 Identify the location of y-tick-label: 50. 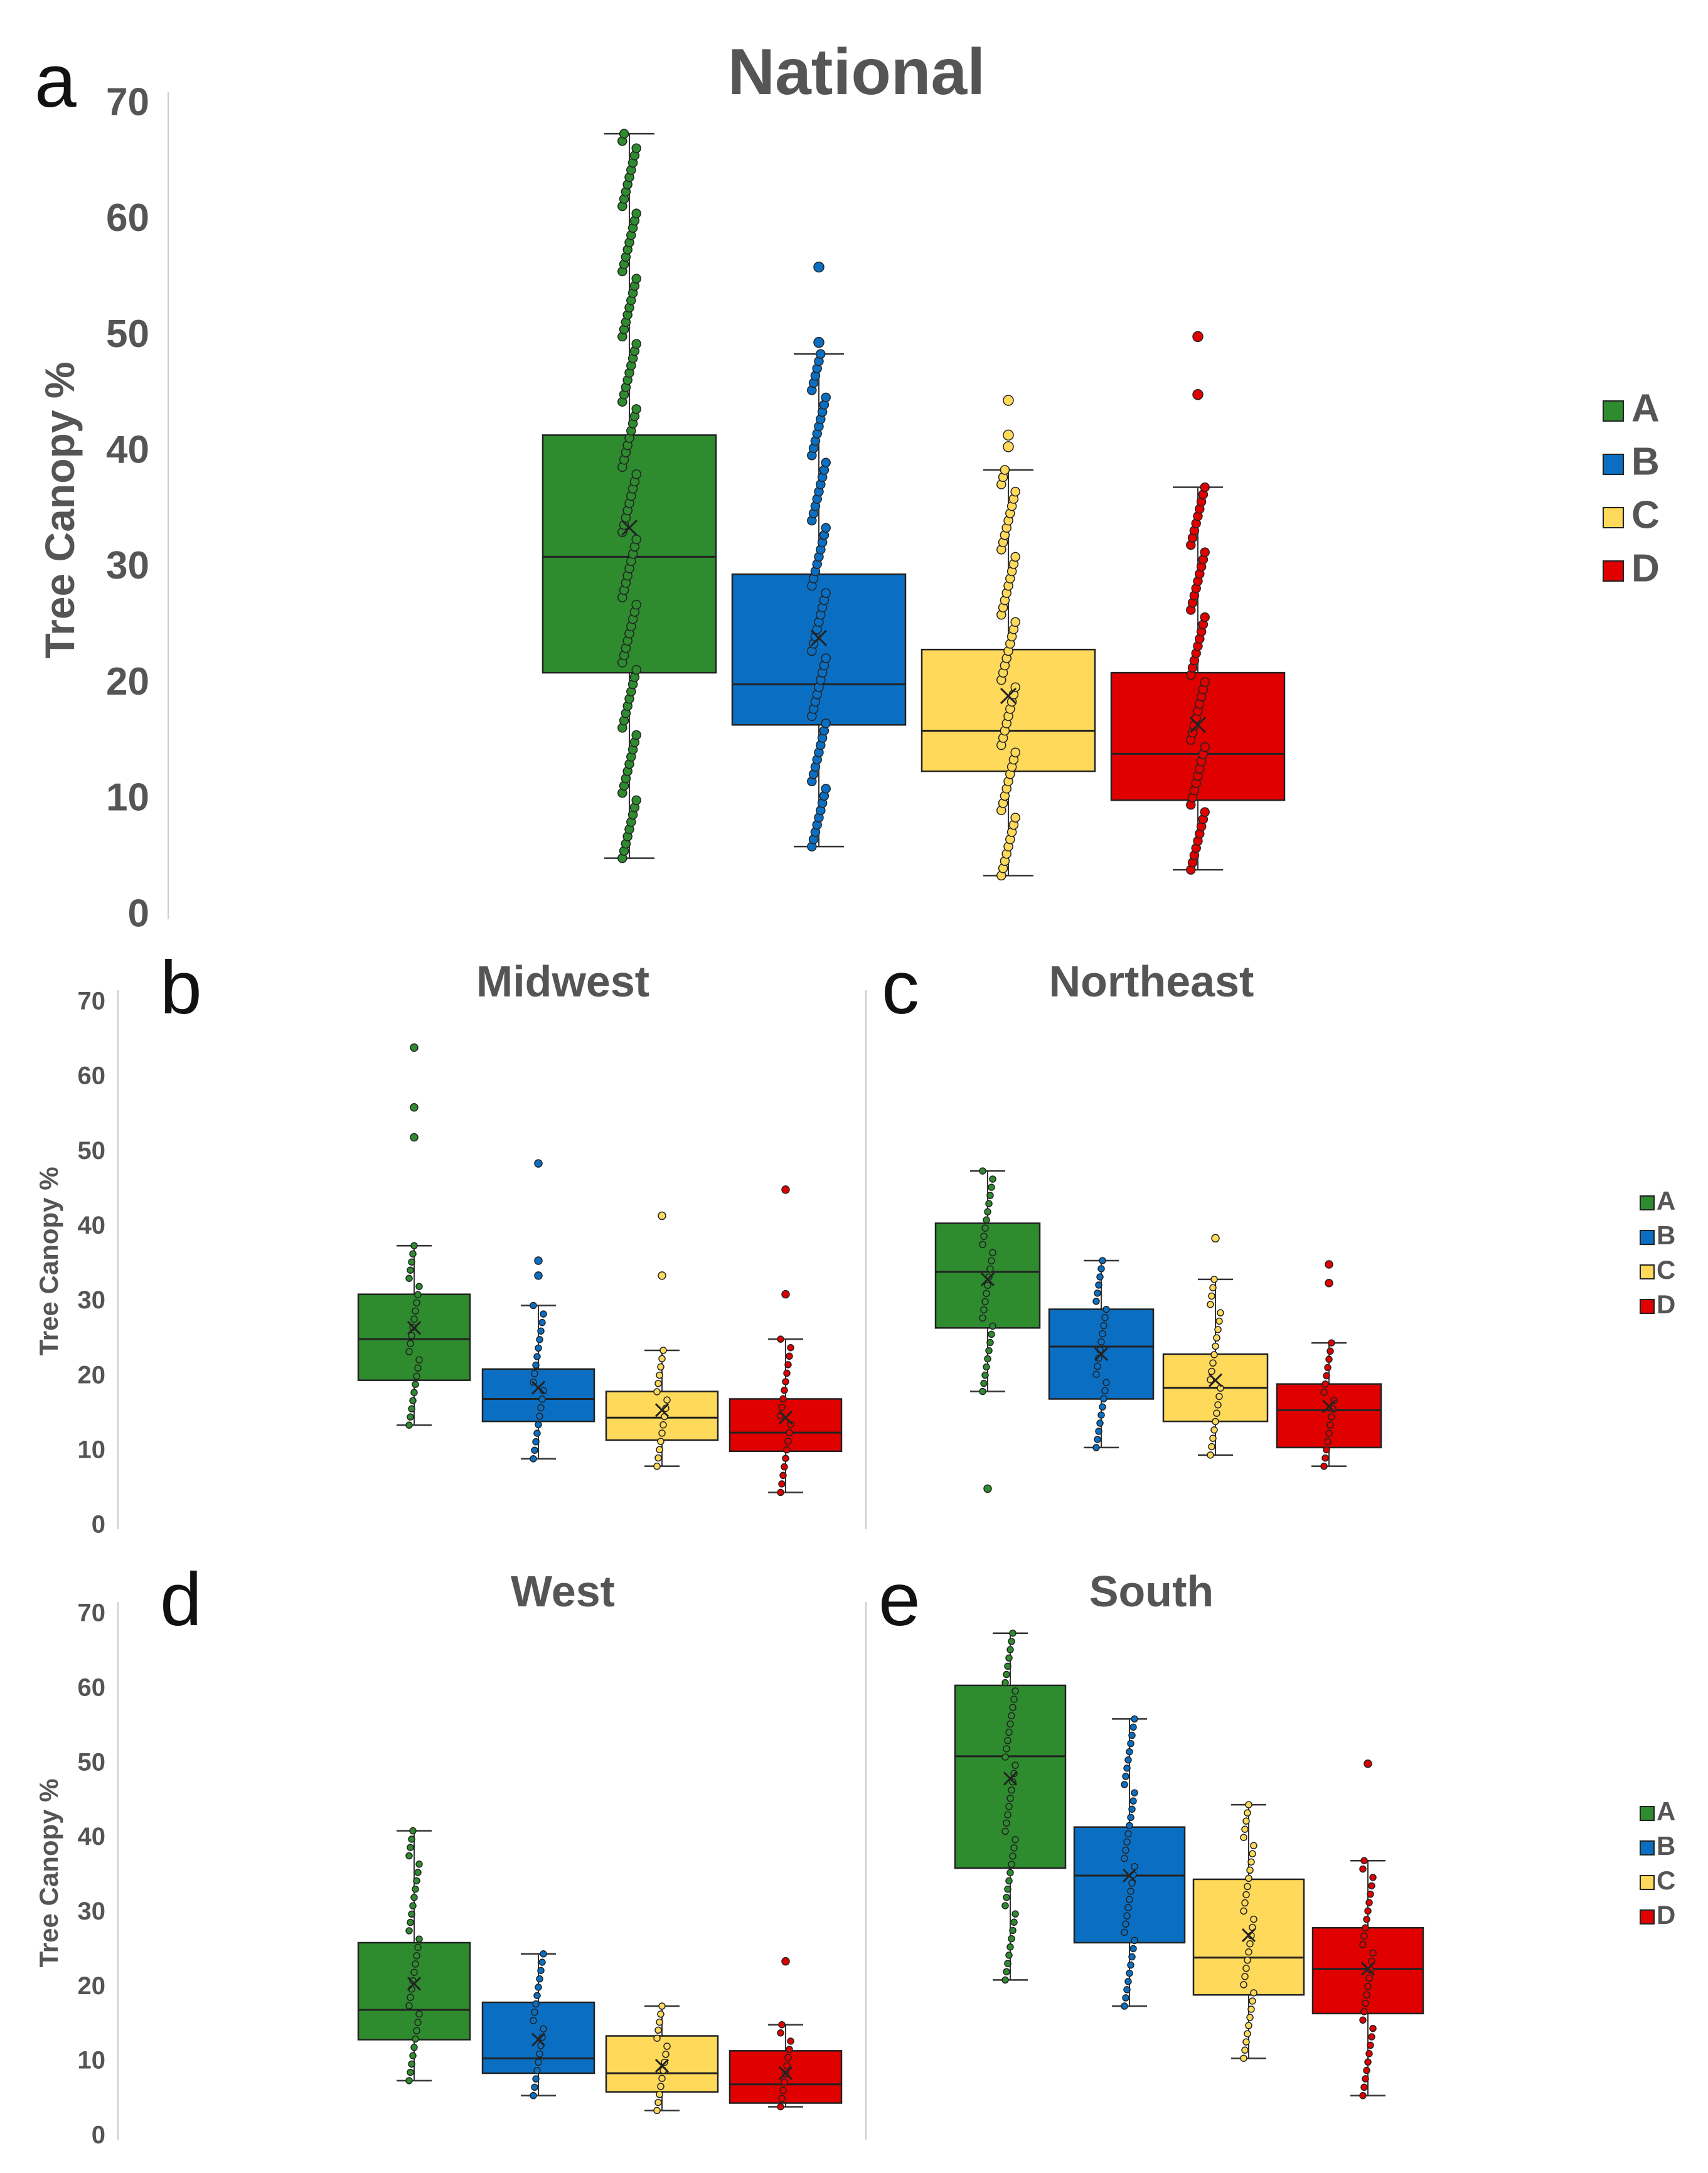
(92, 1151).